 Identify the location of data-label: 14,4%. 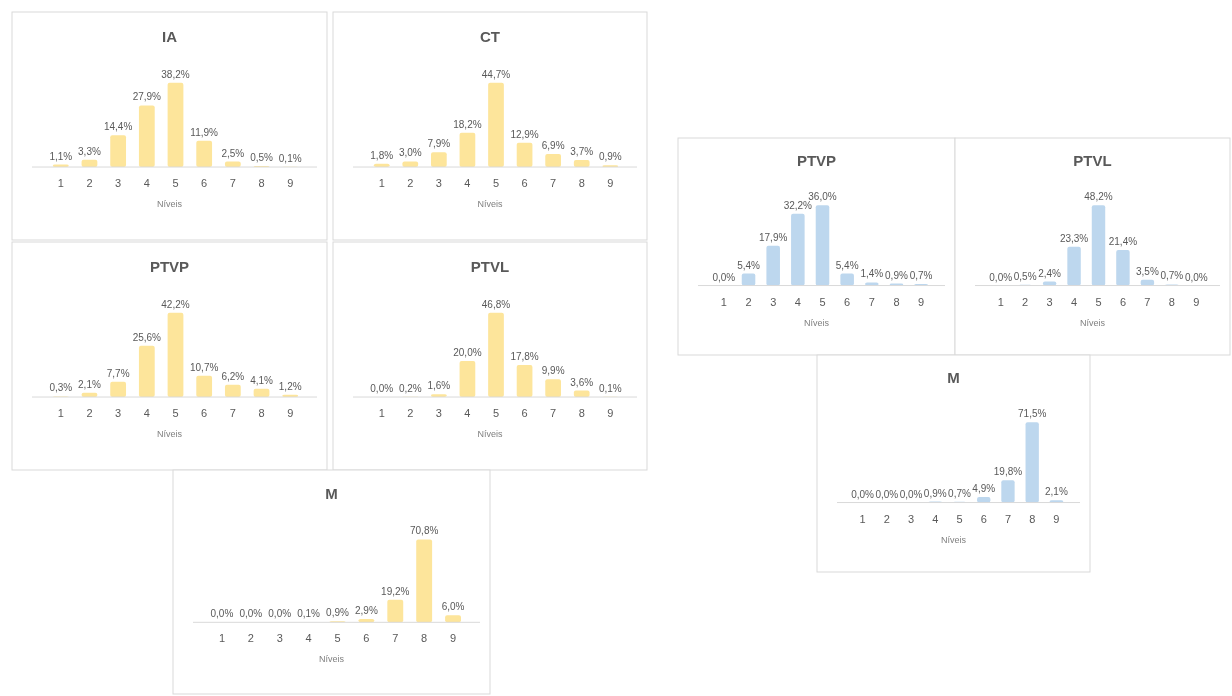
(118, 127).